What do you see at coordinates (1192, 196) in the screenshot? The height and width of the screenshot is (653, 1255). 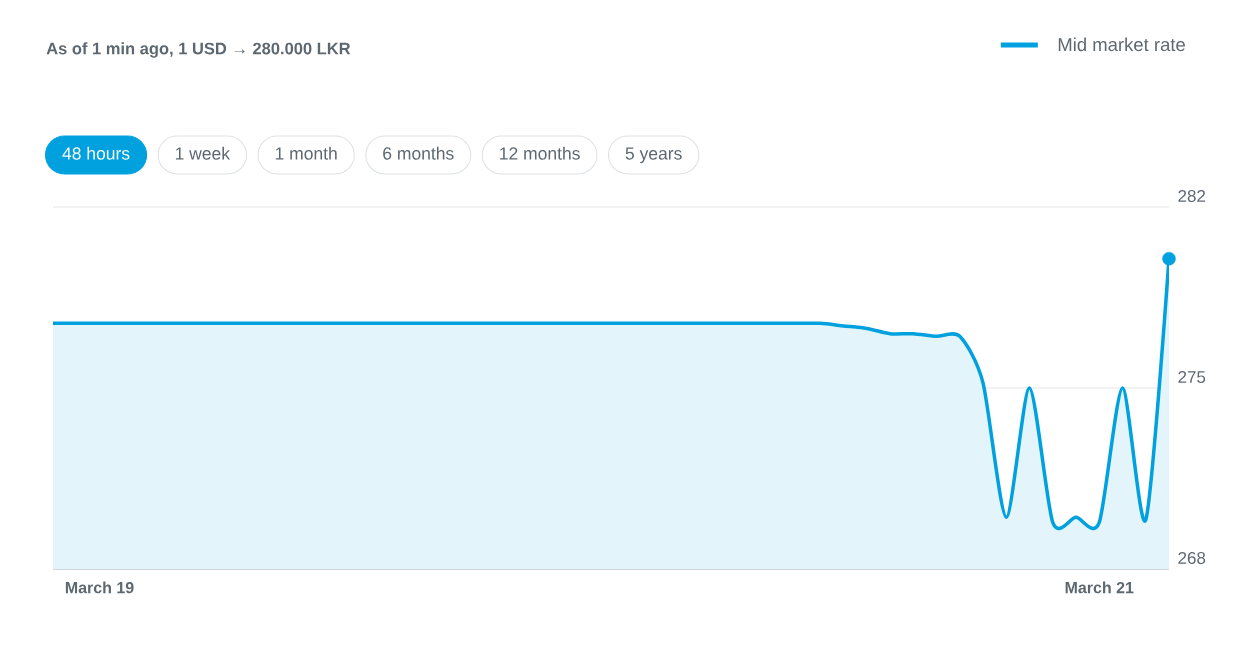 I see `y-tick-label: 282` at bounding box center [1192, 196].